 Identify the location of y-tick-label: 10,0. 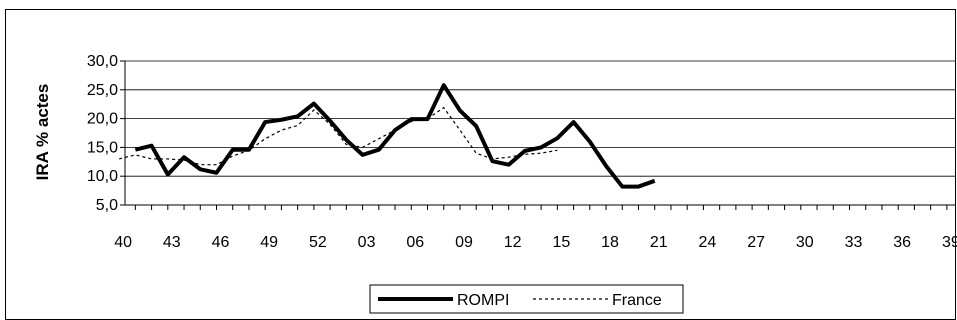
(102, 176).